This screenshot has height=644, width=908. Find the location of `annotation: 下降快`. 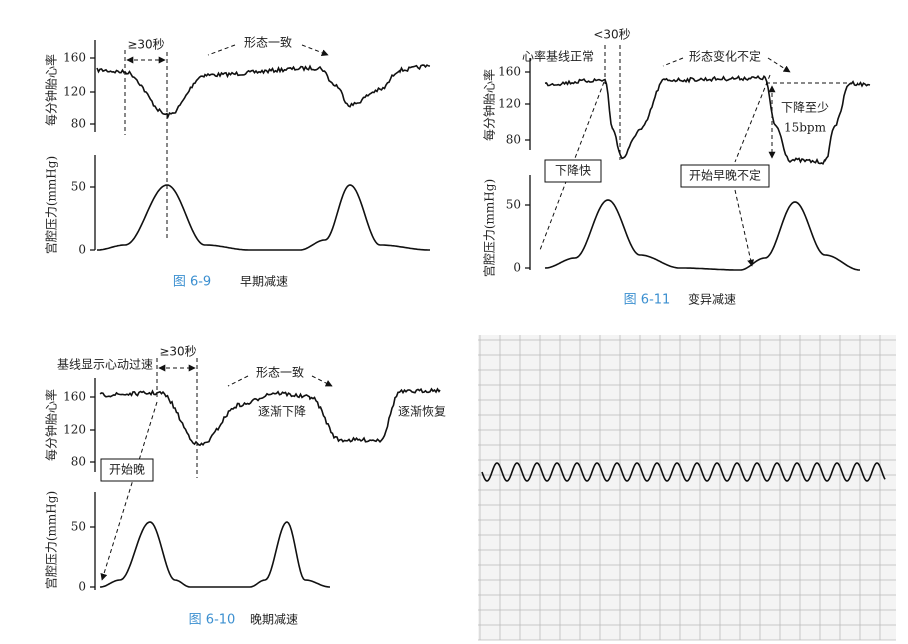

annotation: 下降快 is located at coordinates (573, 171).